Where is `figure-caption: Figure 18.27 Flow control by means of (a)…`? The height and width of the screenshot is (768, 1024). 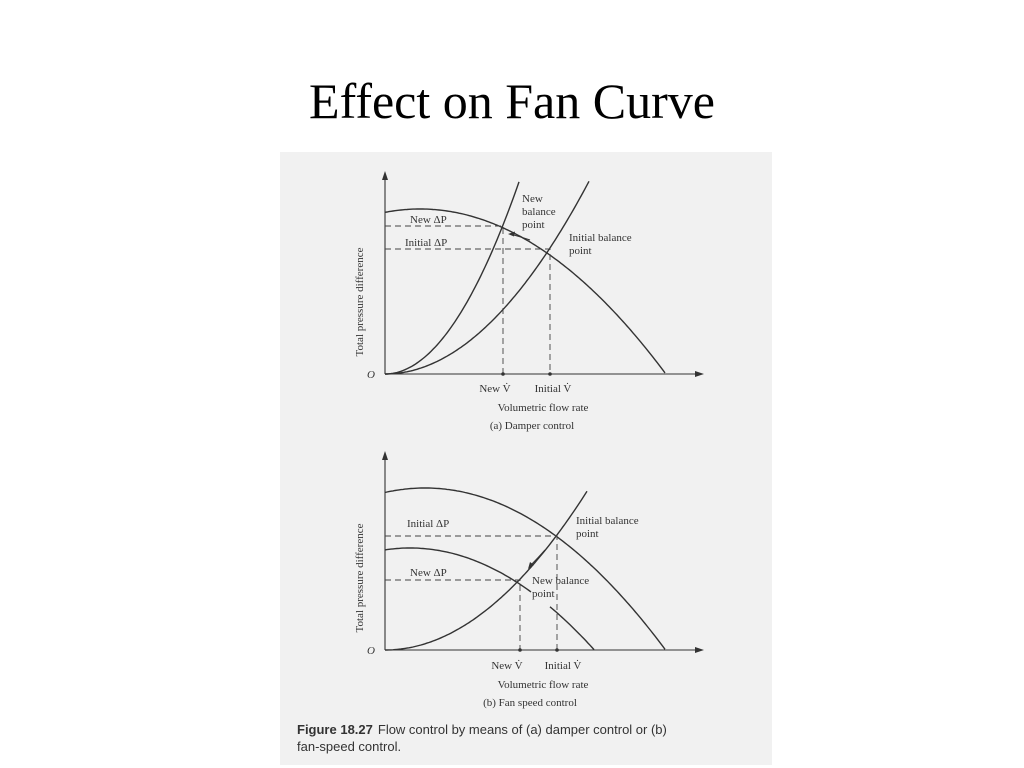 figure-caption: Figure 18.27 Flow control by means of (a)… is located at coordinates (482, 729).